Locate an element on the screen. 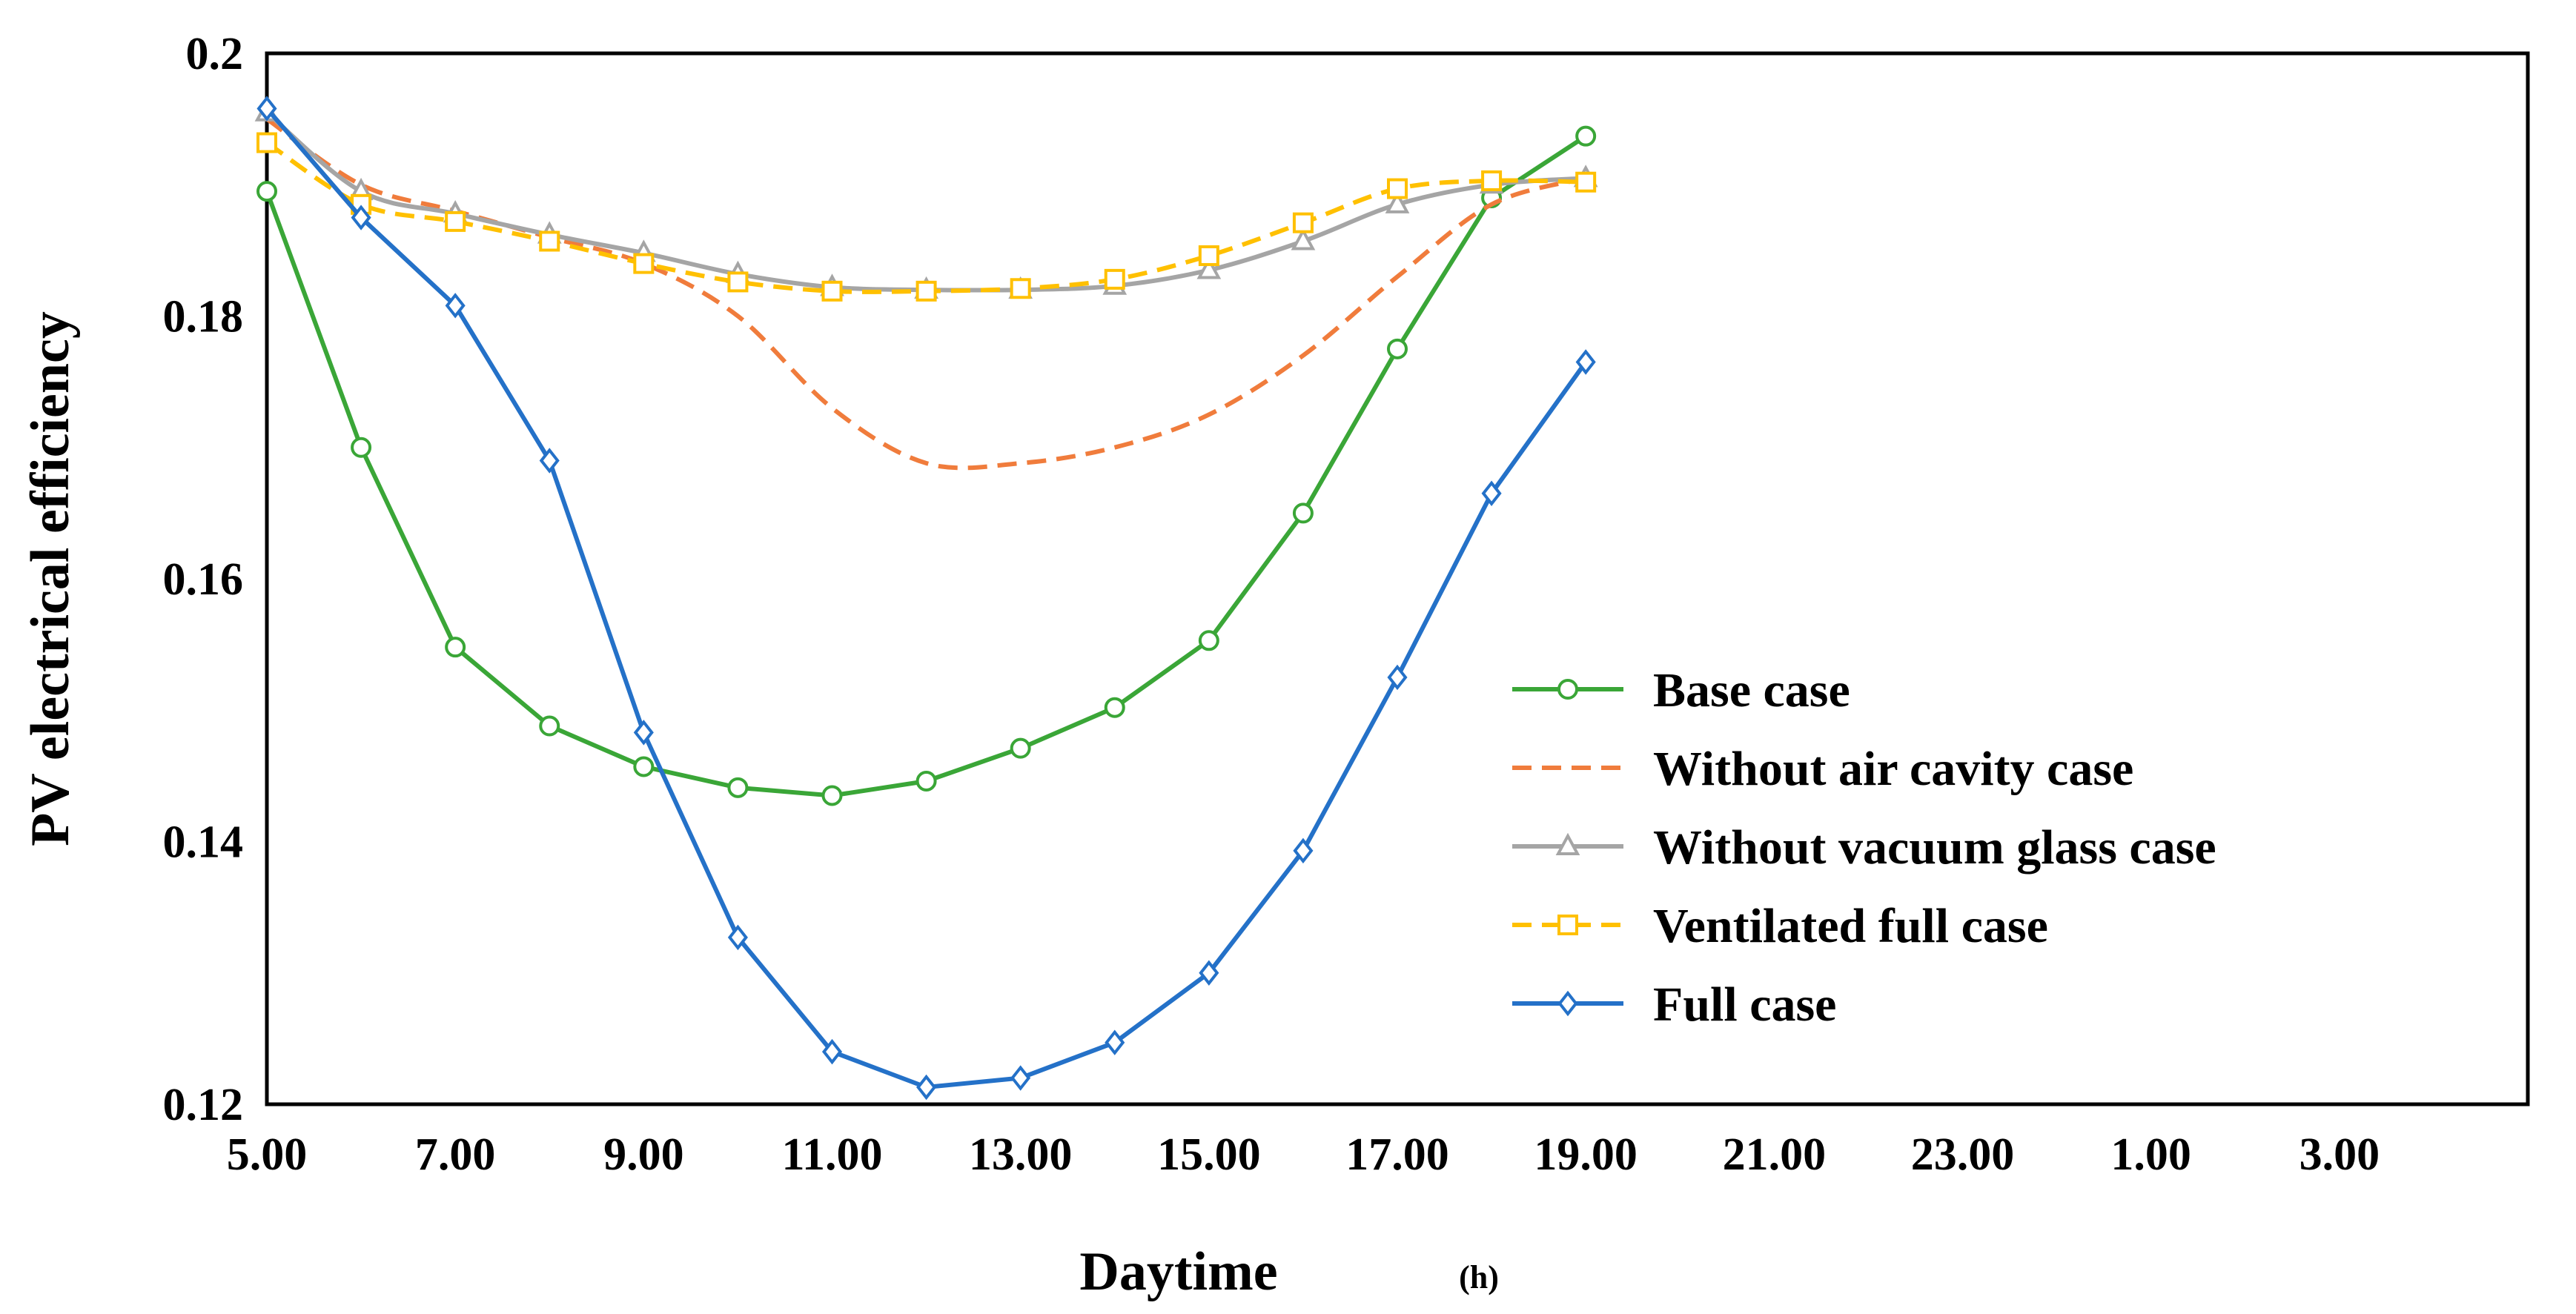  x-axis-title: Daytime is located at coordinates (1178, 1271).